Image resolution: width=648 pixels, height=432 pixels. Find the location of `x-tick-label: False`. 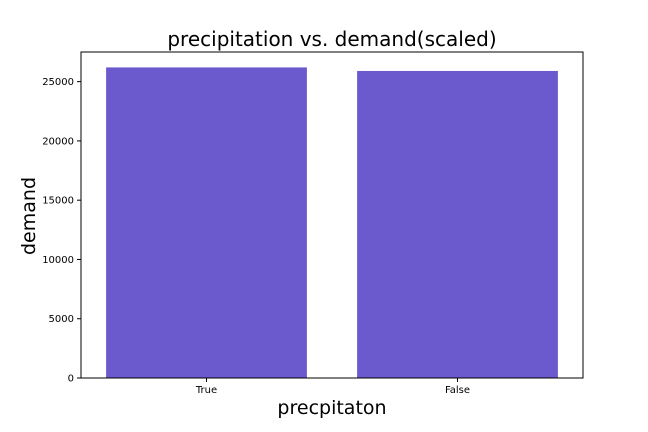

x-tick-label: False is located at coordinates (457, 390).